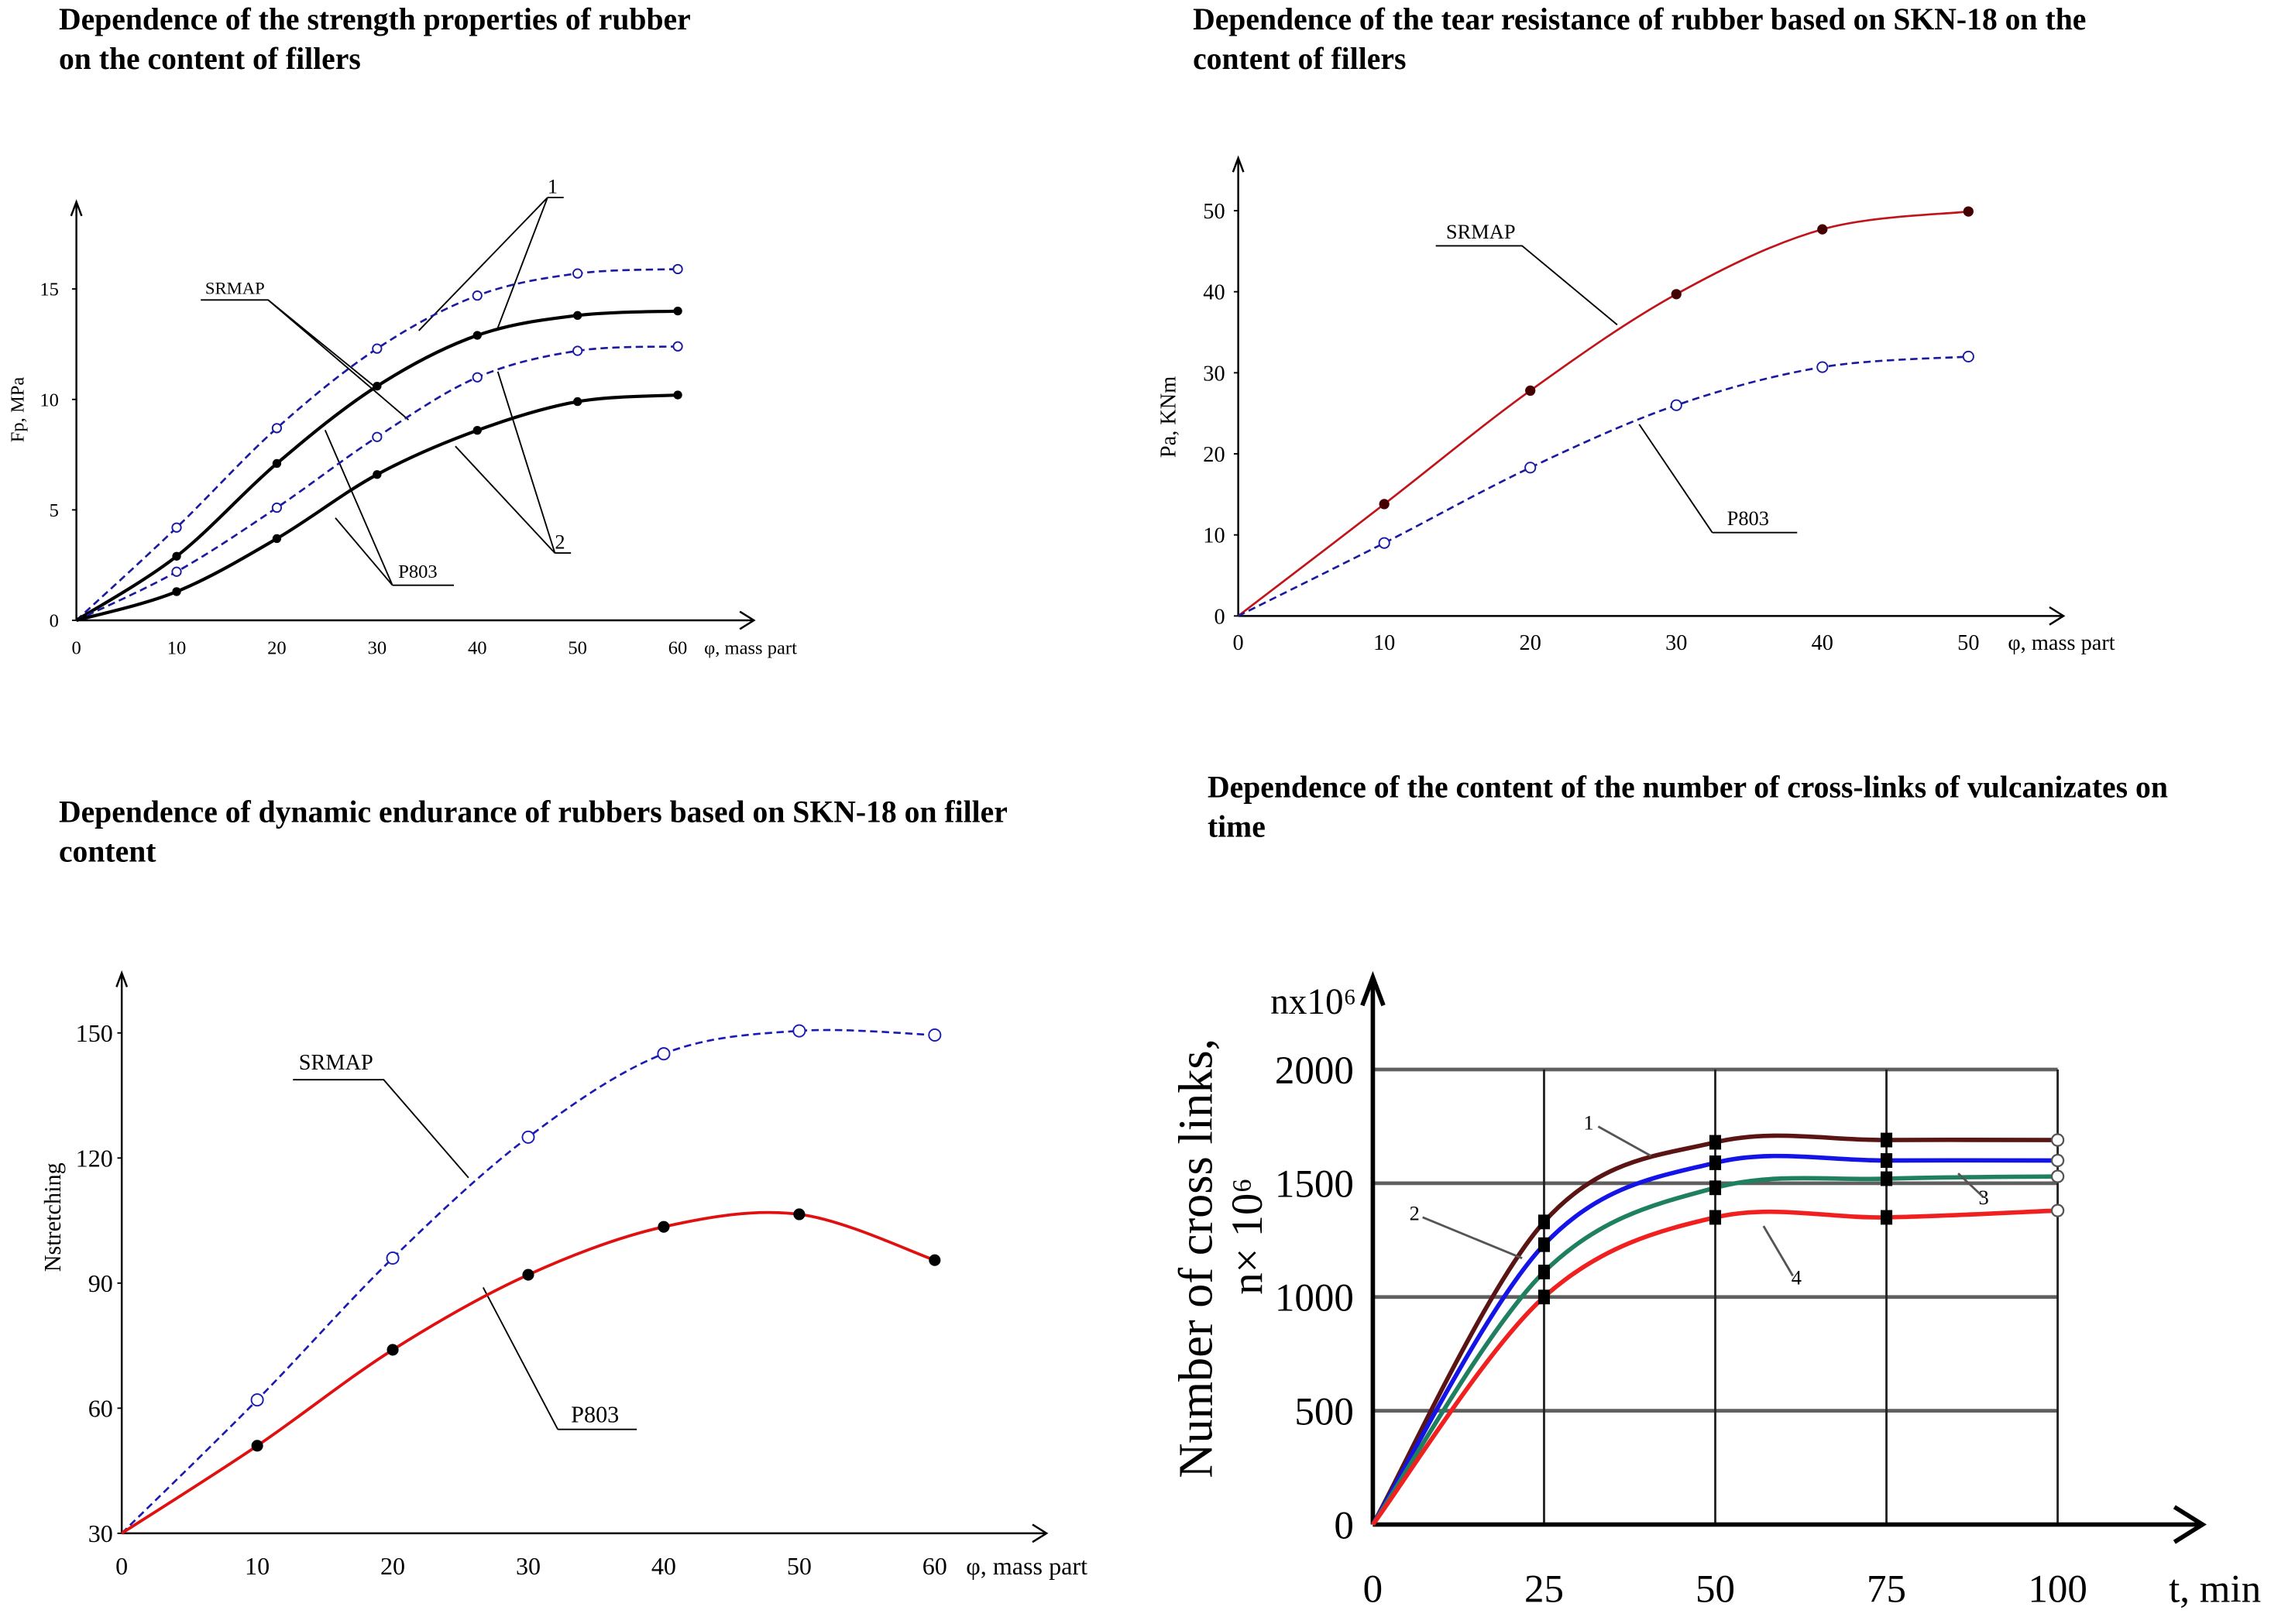 The image size is (2295, 1624). Describe the element at coordinates (1344, 1525) in the screenshot. I see `y-tick-label: 0` at that location.